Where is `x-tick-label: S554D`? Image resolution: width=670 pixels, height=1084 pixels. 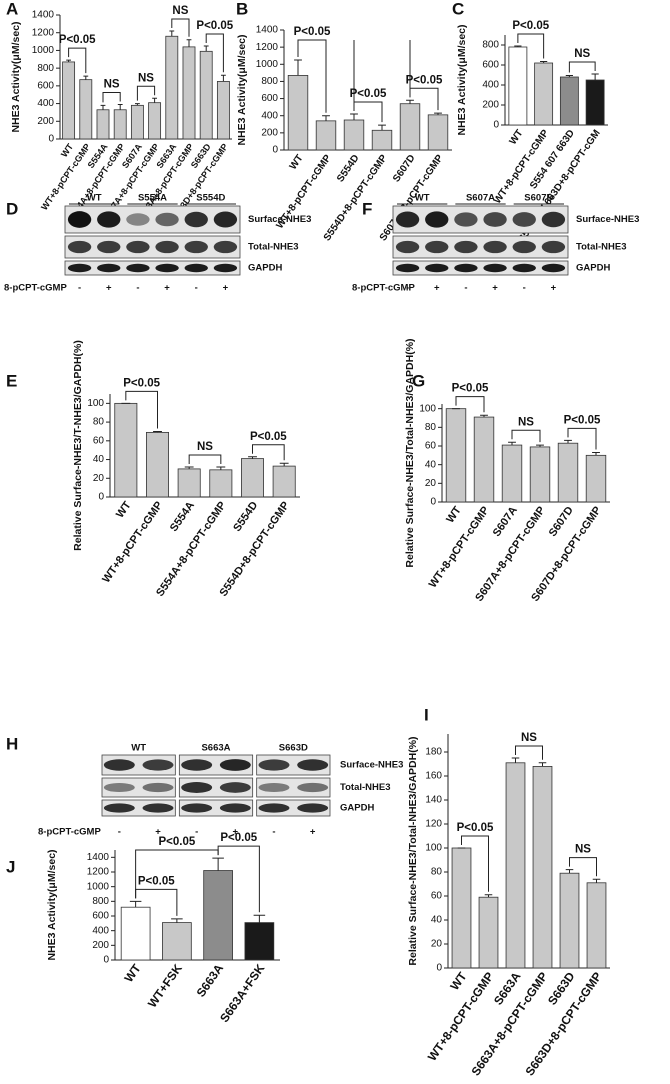 x-tick-label: S554D is located at coordinates (348, 168).